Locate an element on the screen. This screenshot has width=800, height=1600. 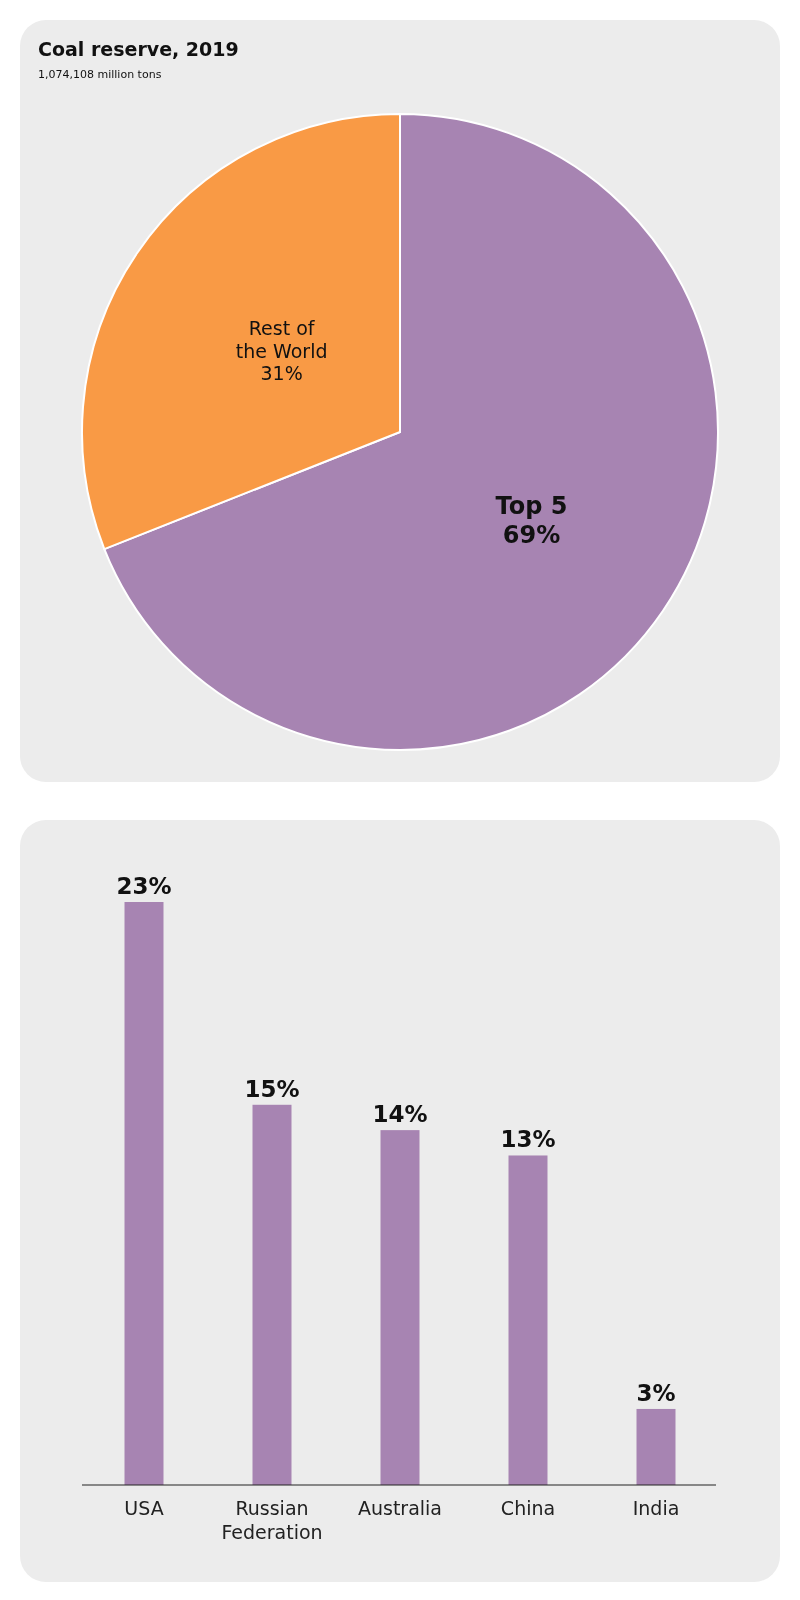
x-tick-label: India is located at coordinates (656, 1508).